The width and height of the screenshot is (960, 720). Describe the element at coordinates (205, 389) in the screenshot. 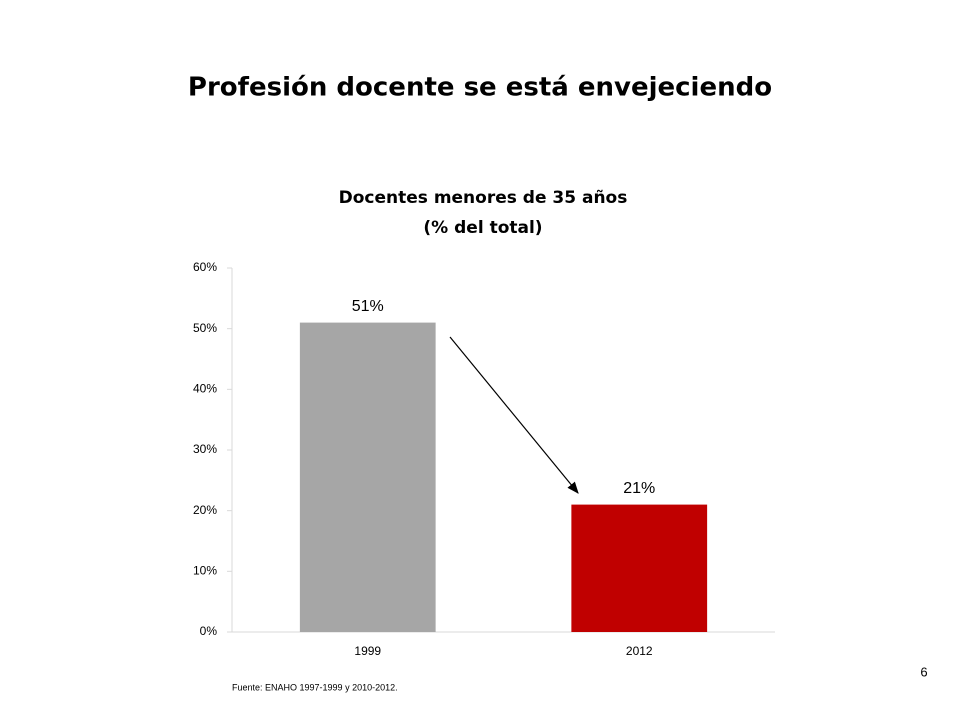

I see `y-tick-label: 40%` at that location.